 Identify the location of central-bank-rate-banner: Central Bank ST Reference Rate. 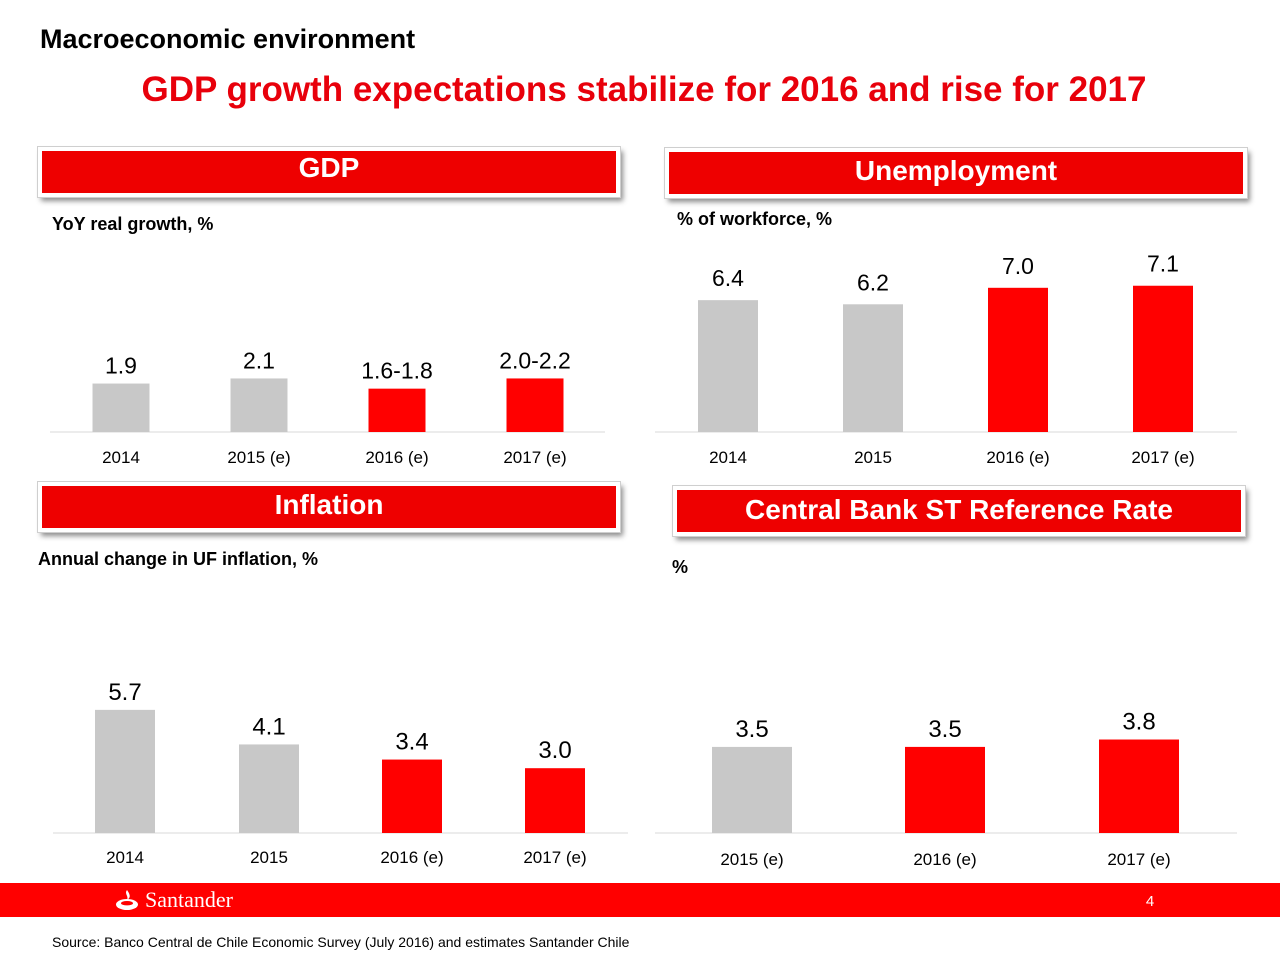
(959, 511).